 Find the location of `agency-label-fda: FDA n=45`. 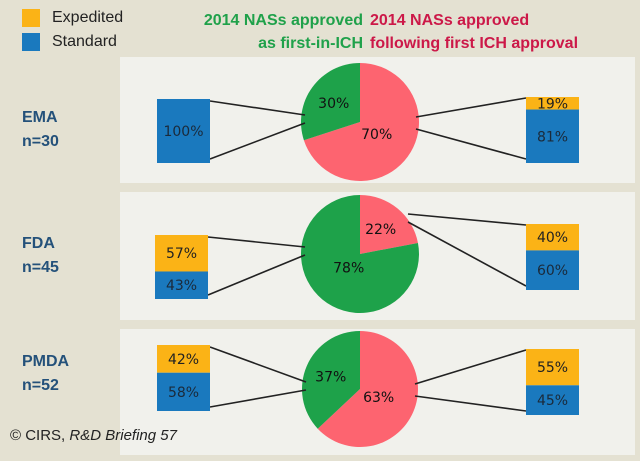

agency-label-fda: FDA n=45 is located at coordinates (67, 256).